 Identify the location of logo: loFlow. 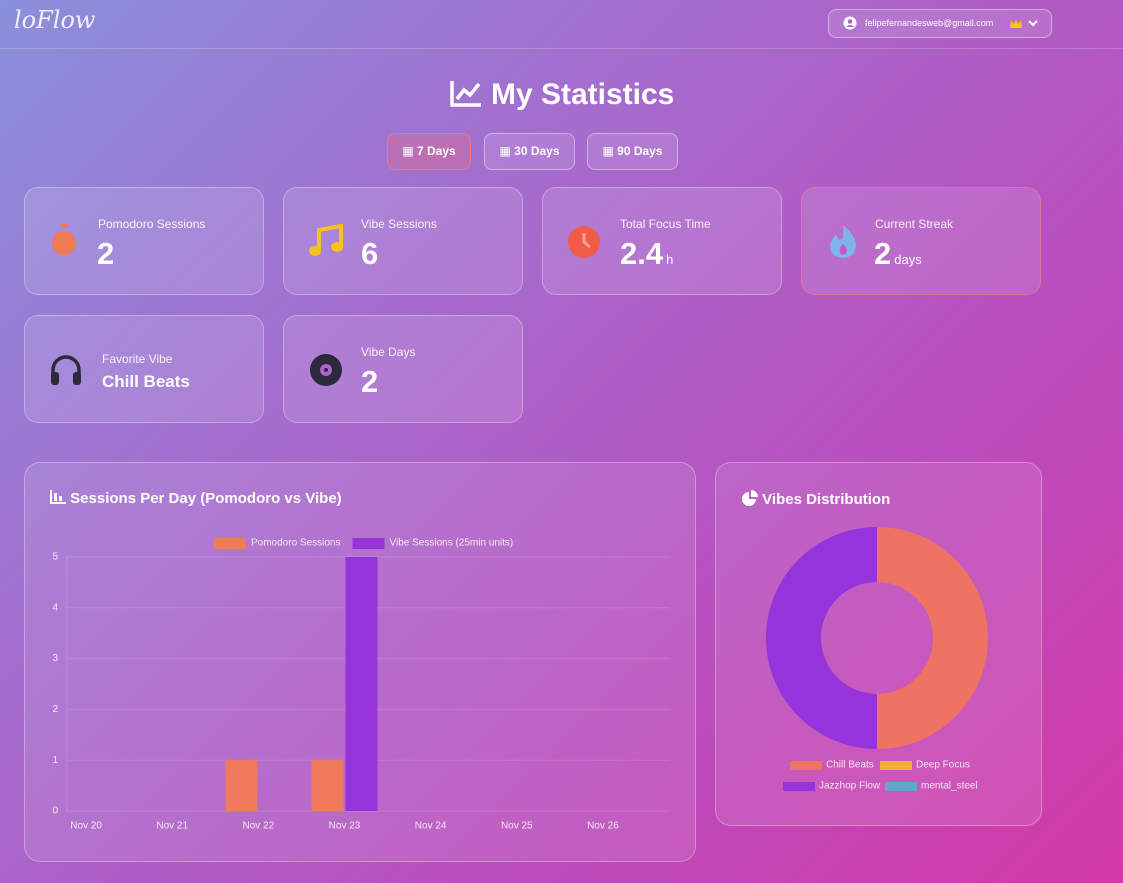
(55, 20).